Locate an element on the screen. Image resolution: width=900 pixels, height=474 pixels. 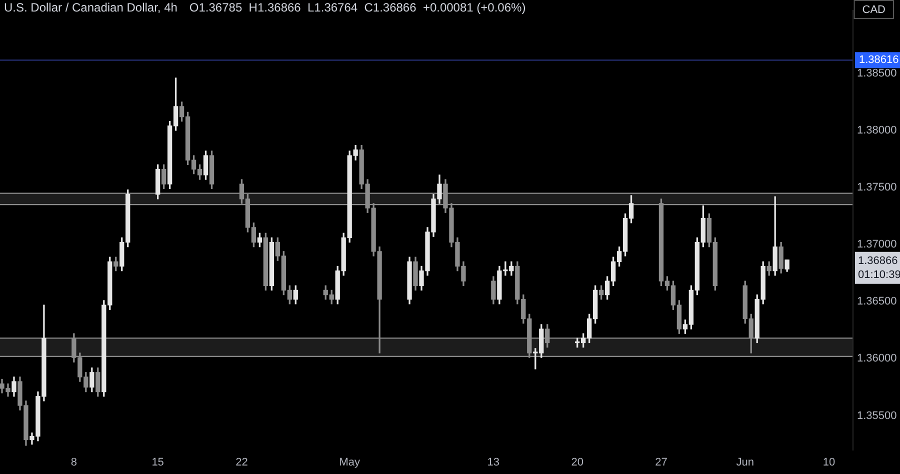
x-tick-label: Jun is located at coordinates (745, 462).